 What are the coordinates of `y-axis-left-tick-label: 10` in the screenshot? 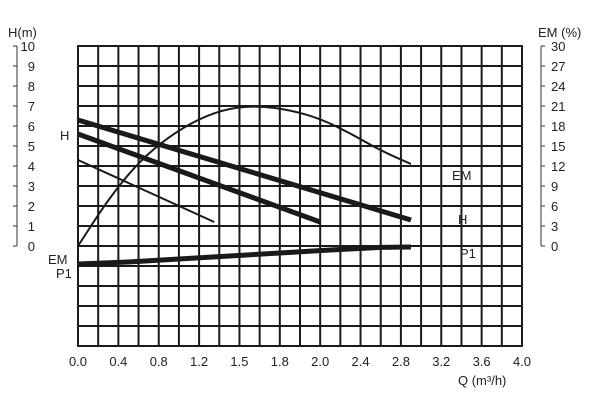 It's located at (28, 46).